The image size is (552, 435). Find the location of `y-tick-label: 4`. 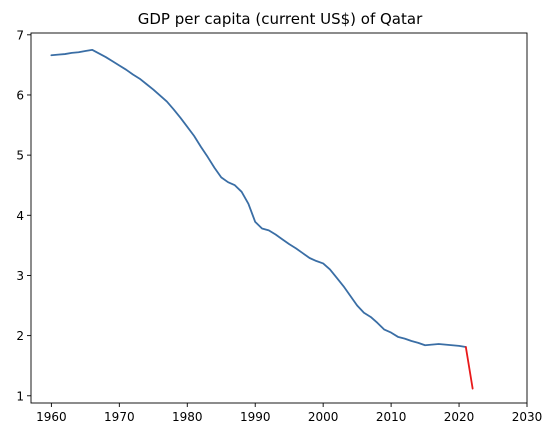

y-tick-label: 4 is located at coordinates (20, 216).